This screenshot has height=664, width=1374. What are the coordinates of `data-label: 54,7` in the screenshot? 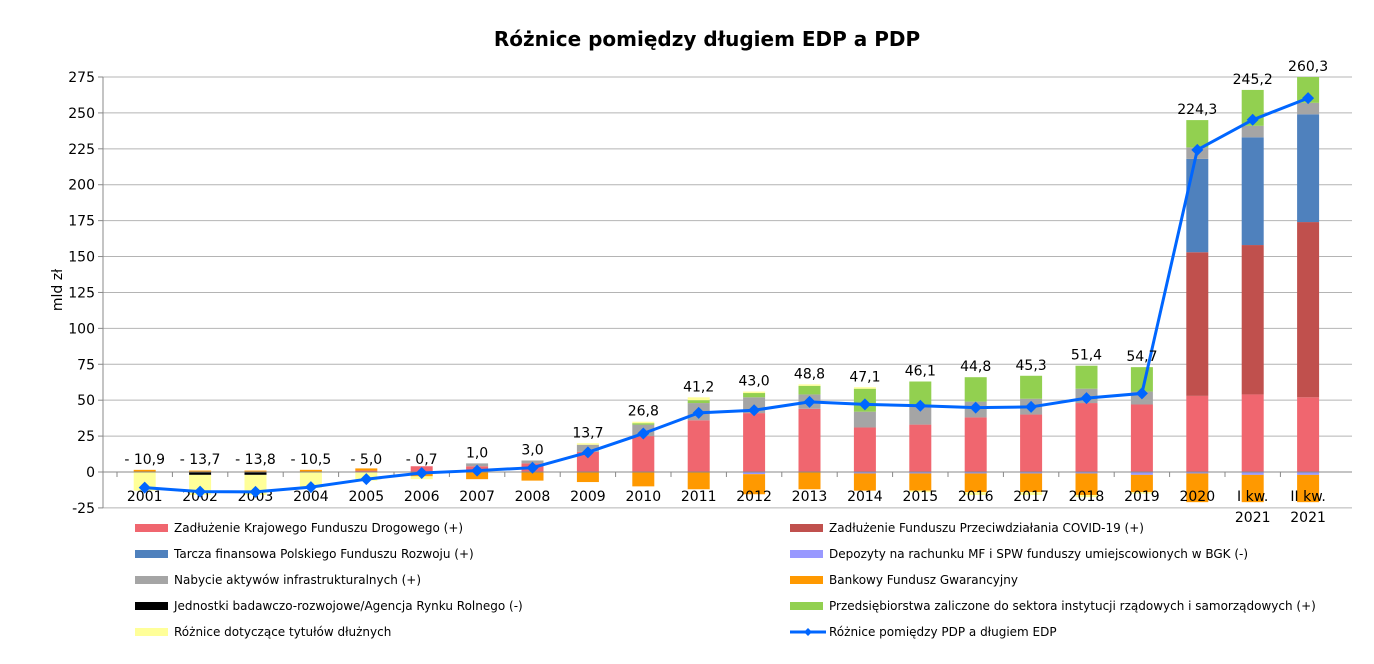 It's located at (1141, 357).